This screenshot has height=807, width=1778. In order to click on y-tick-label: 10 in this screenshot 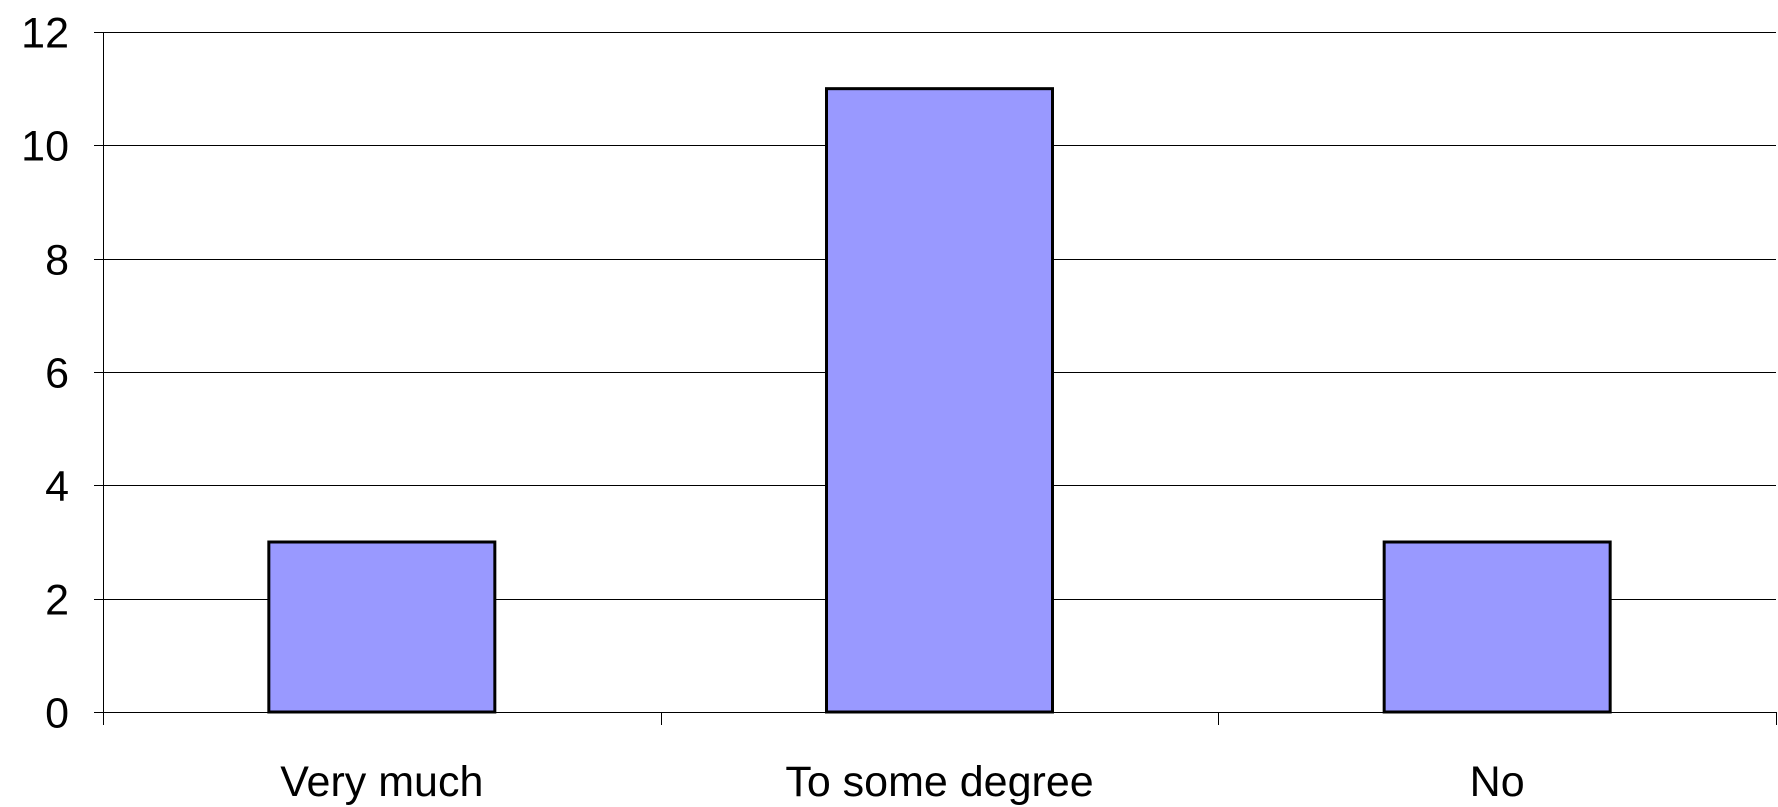, I will do `click(45, 147)`.